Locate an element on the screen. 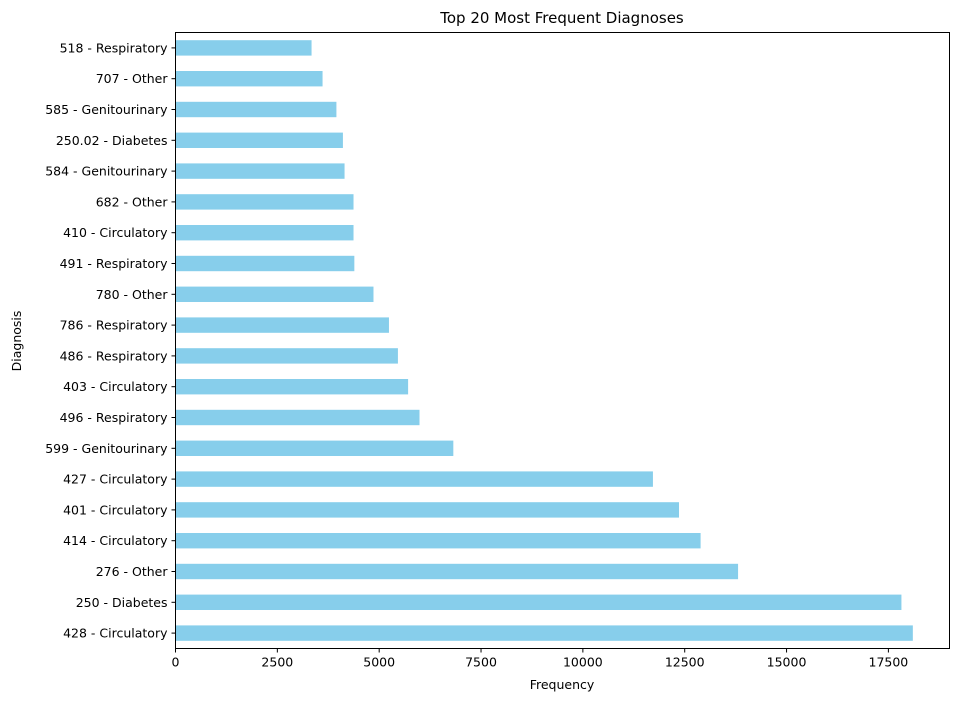 The width and height of the screenshot is (960, 701). x-tick-label: 17500 is located at coordinates (889, 662).